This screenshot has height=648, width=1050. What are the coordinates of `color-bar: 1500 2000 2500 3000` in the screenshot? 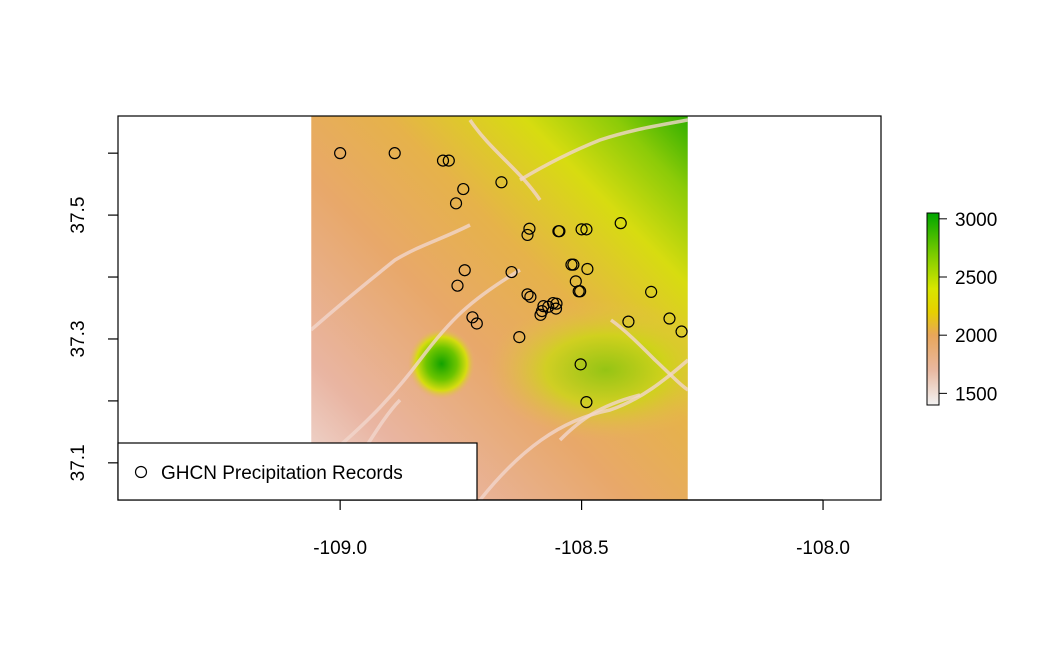 It's located at (961, 308).